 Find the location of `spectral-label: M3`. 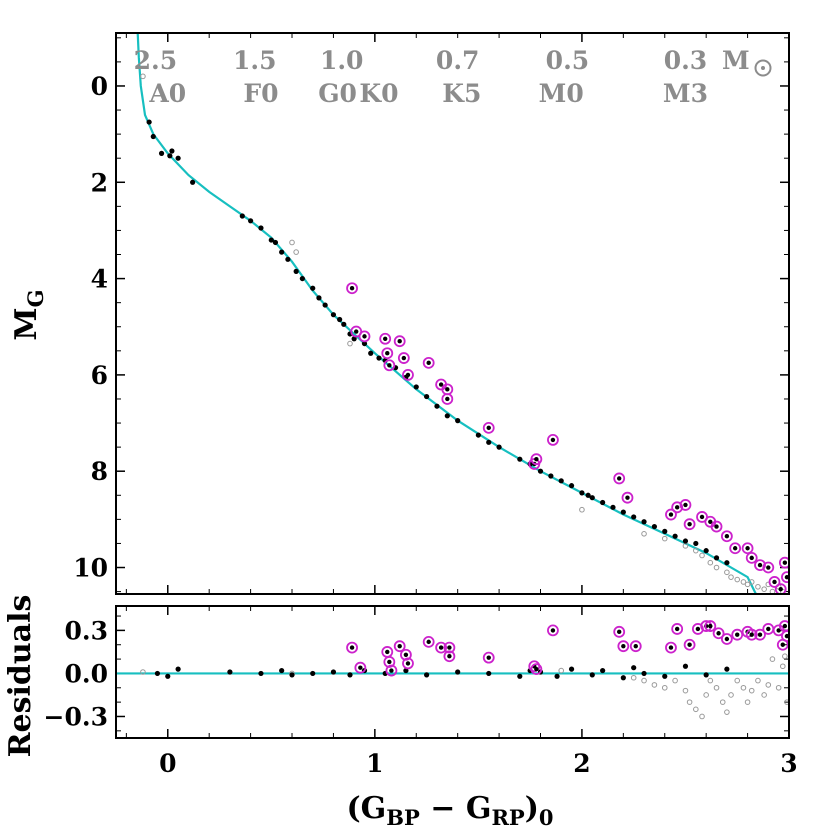

spectral-label: M3 is located at coordinates (685, 93).